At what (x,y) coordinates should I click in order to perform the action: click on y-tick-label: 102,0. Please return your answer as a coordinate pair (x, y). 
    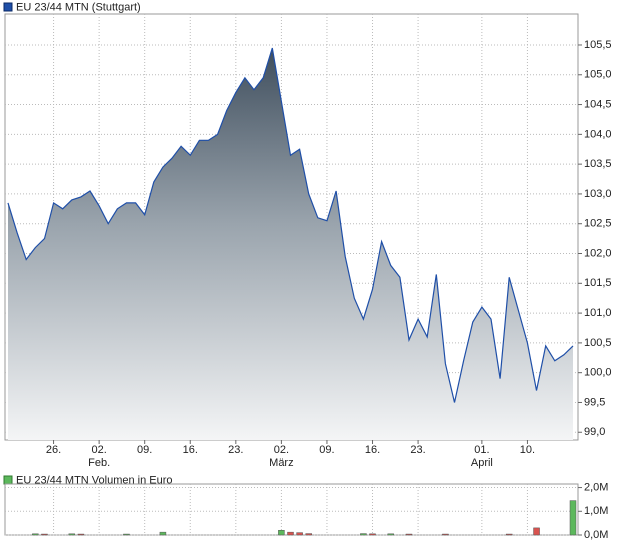
    Looking at the image, I should click on (598, 253).